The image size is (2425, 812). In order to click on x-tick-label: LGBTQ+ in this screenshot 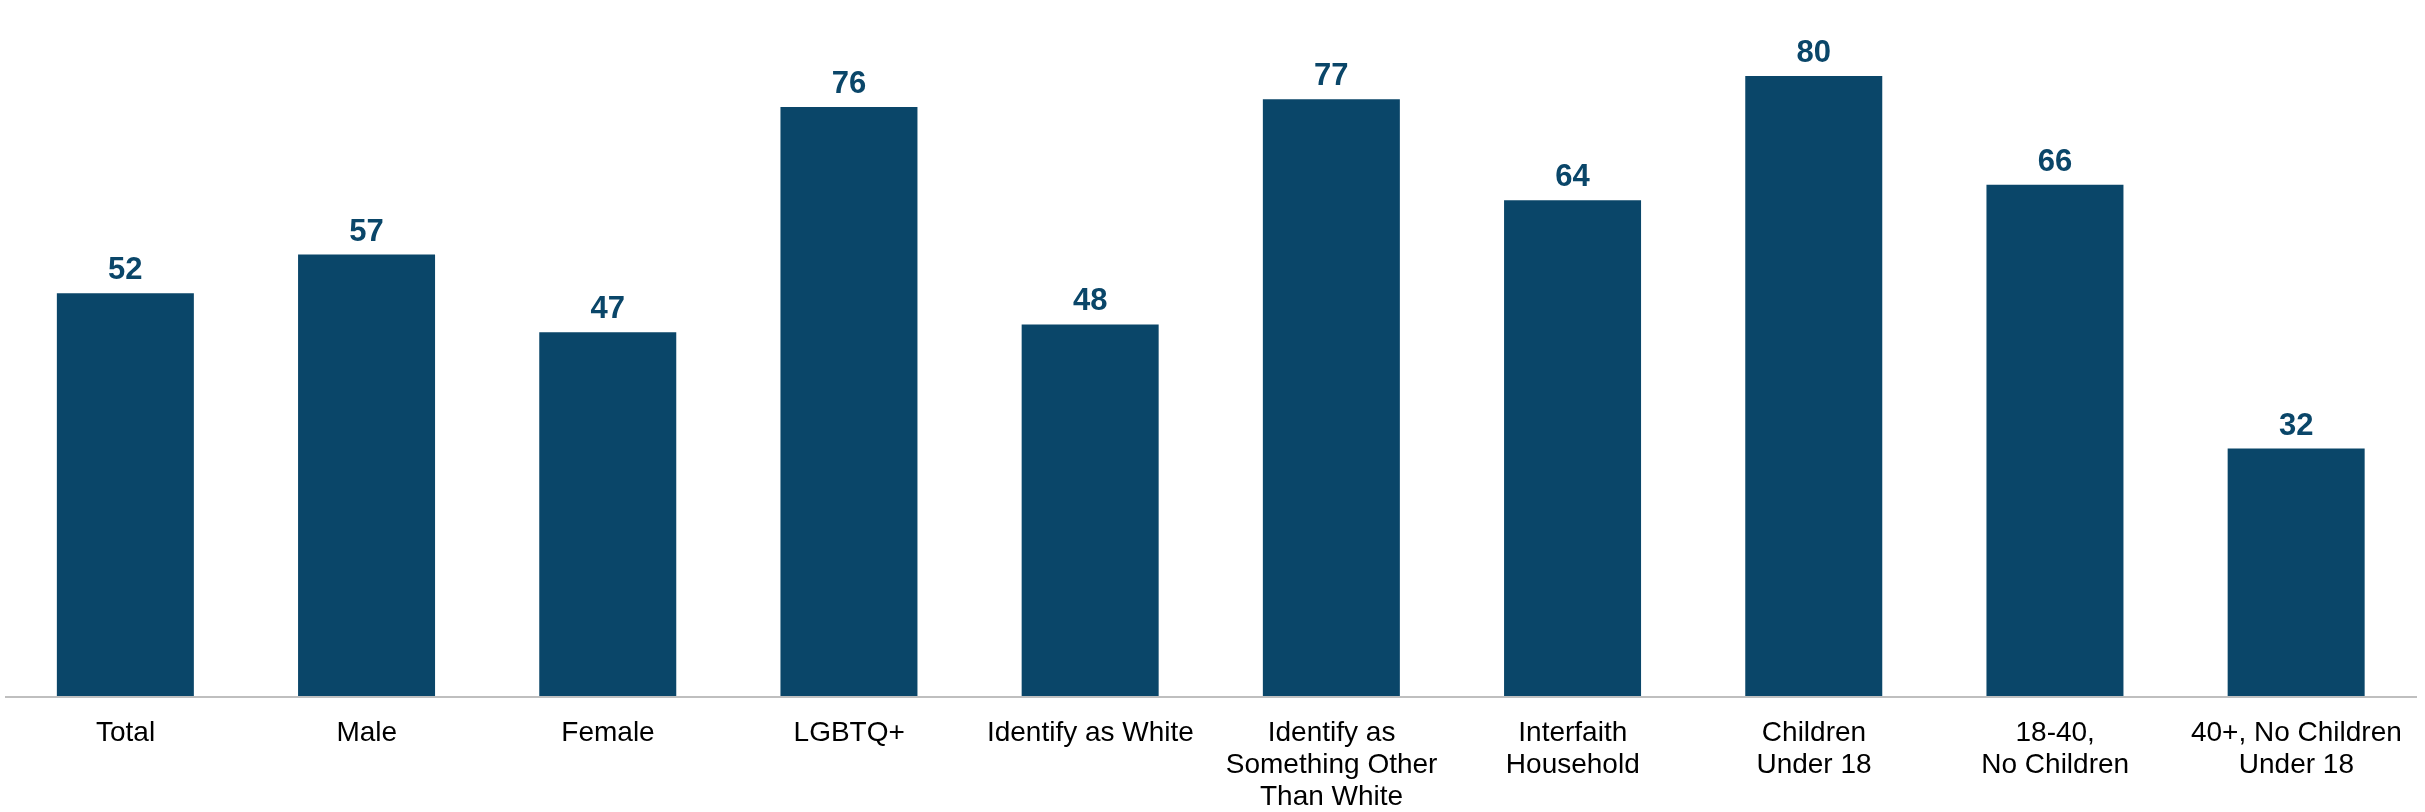, I will do `click(849, 731)`.